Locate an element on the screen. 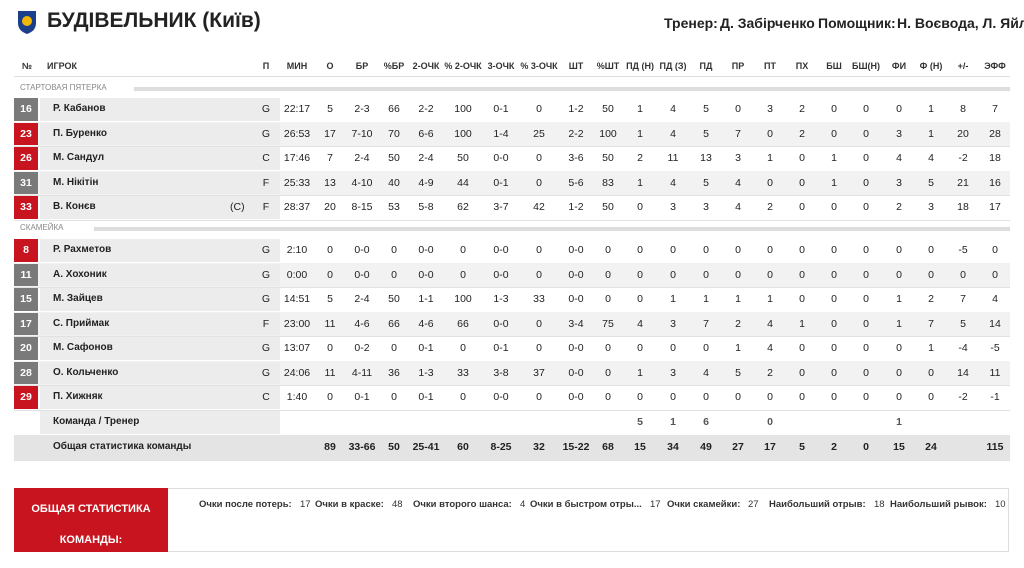  player-name: П. Буренко is located at coordinates (80, 133).